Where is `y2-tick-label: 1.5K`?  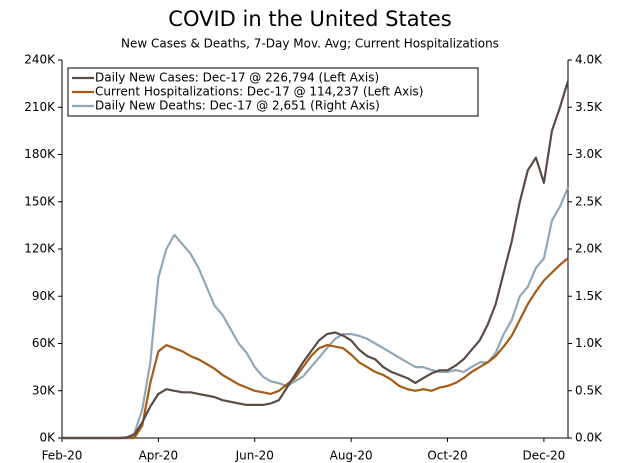 y2-tick-label: 1.5K is located at coordinates (589, 296).